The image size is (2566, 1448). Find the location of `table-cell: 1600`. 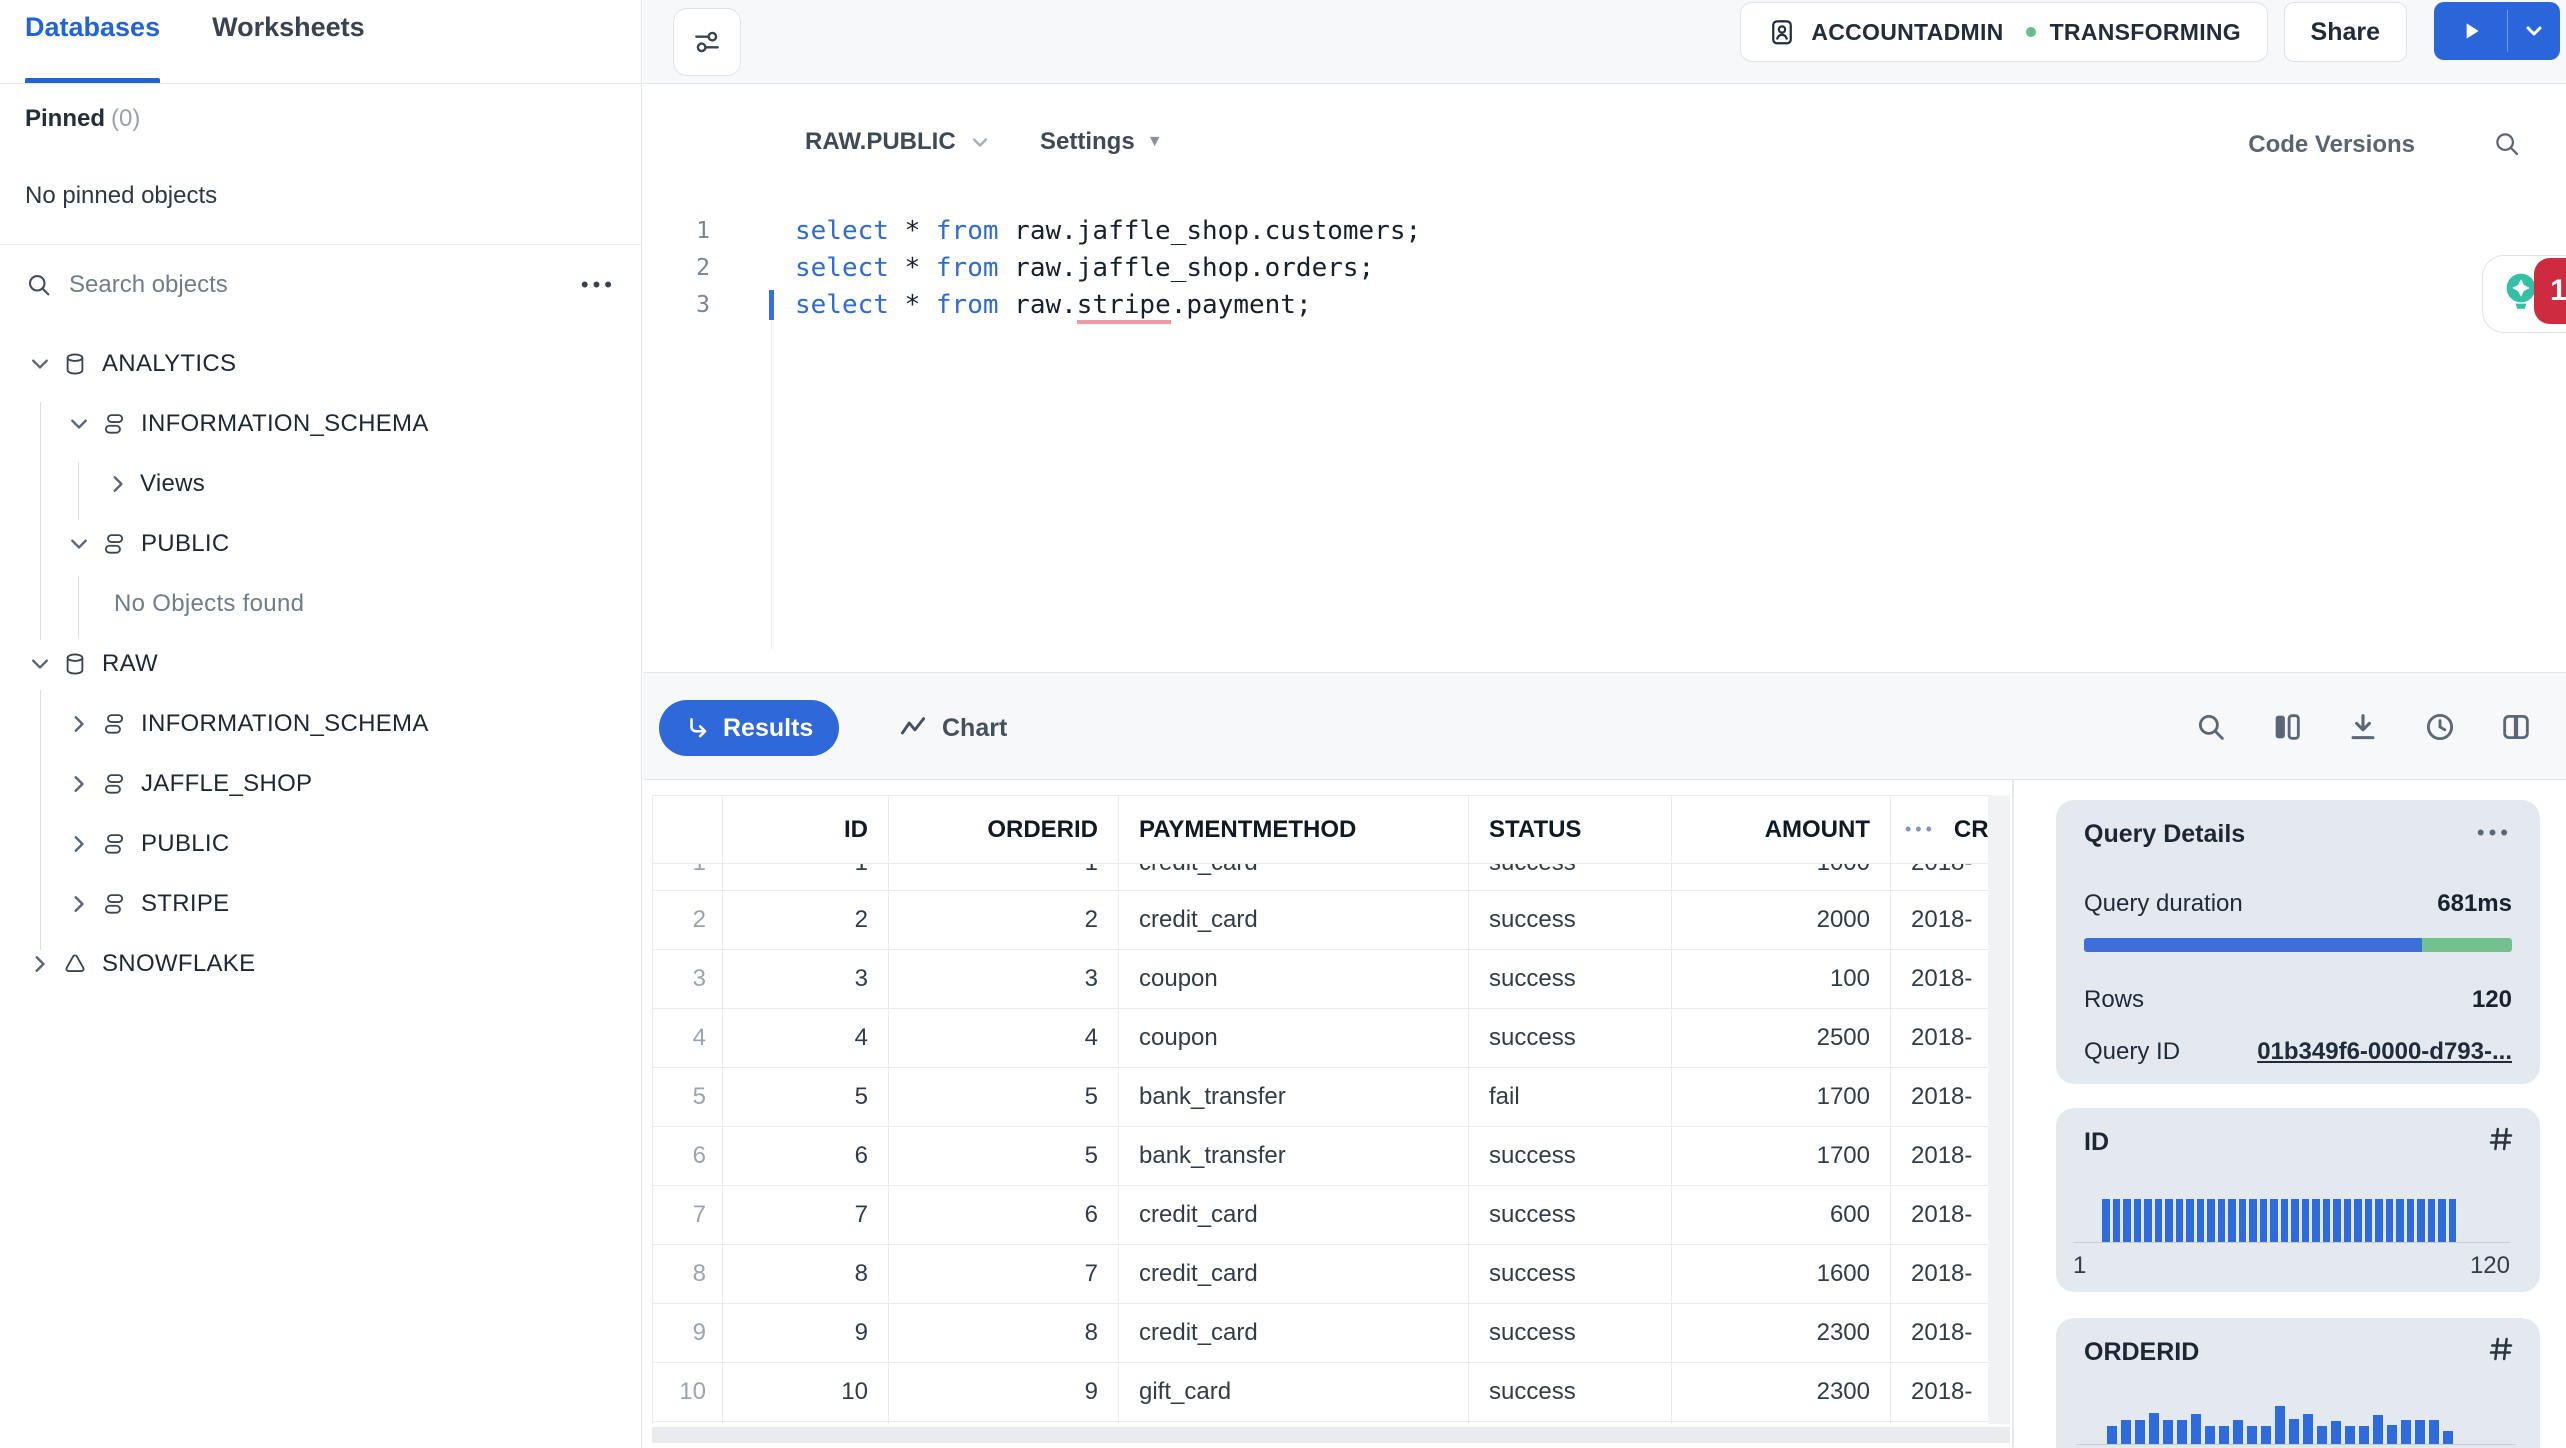

table-cell: 1600 is located at coordinates (1781, 1274).